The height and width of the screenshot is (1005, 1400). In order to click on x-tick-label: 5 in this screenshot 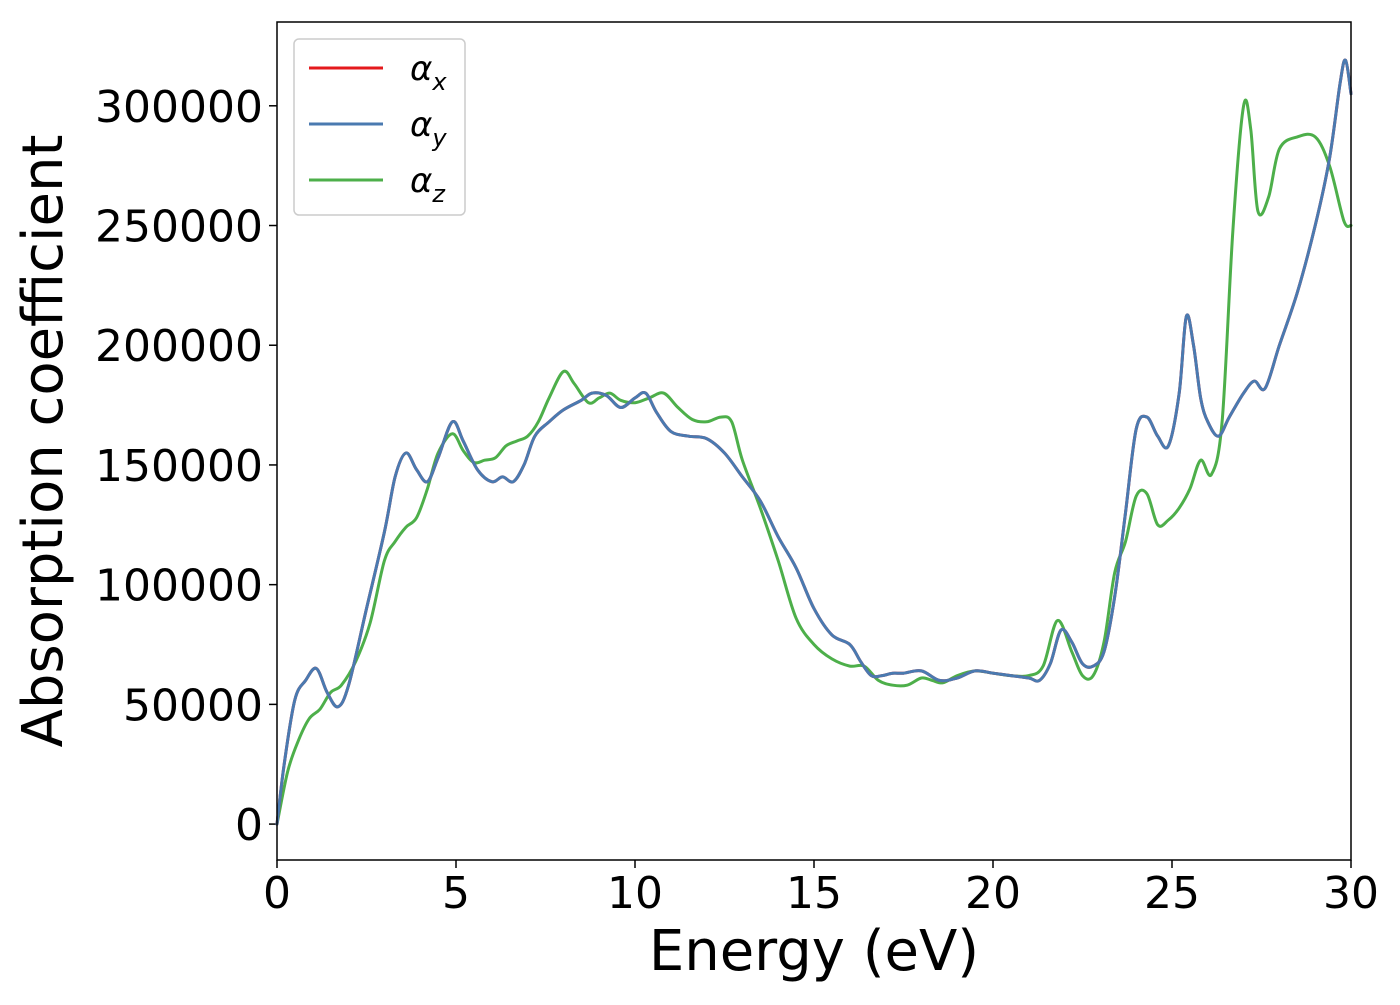, I will do `click(456, 893)`.